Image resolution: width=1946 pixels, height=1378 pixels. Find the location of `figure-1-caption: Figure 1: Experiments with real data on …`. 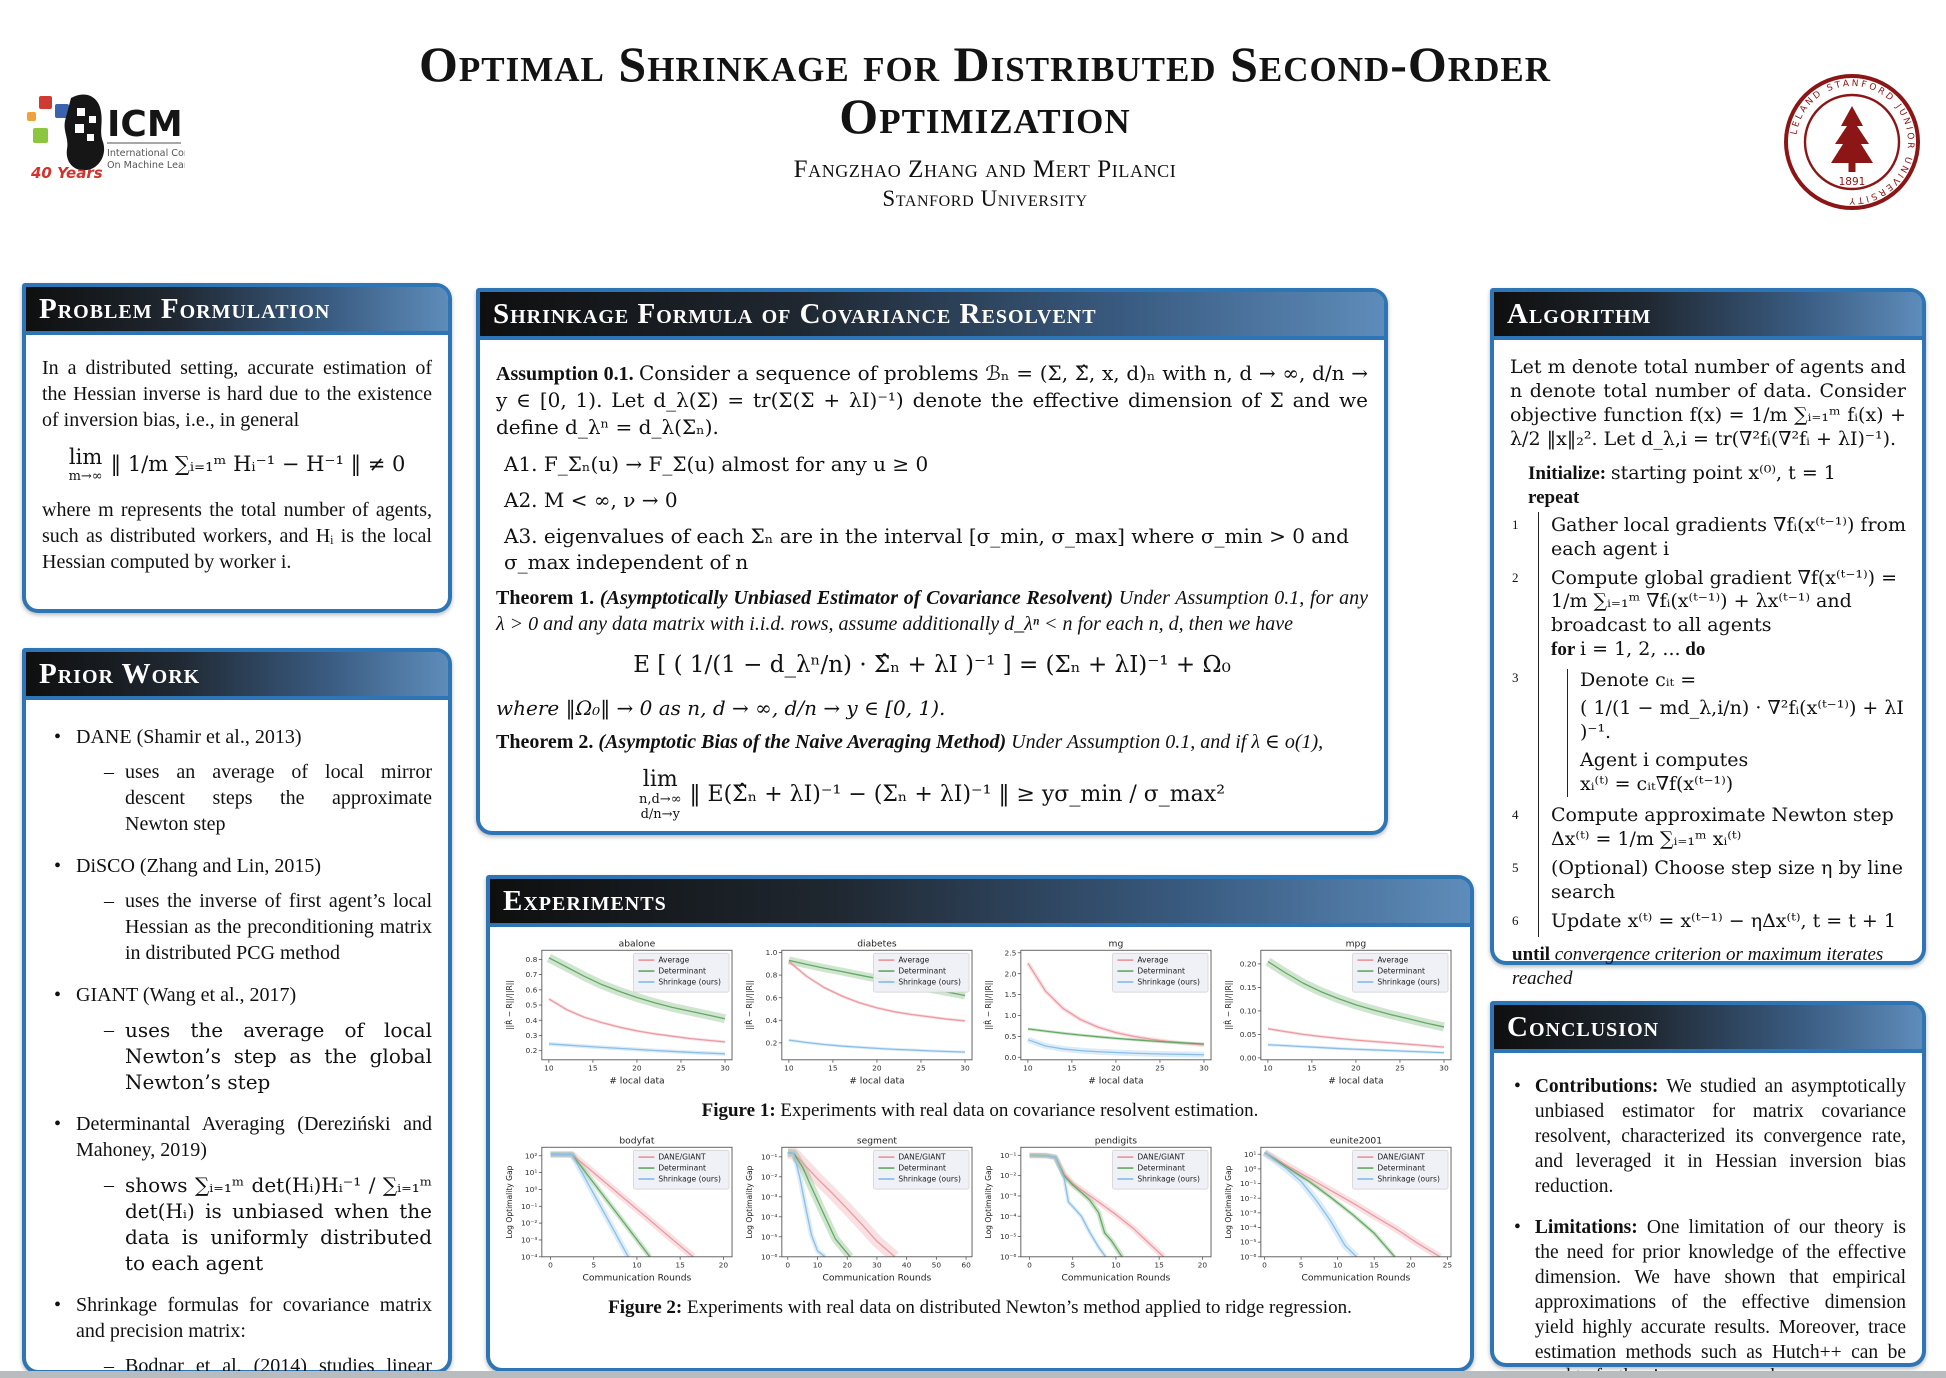

figure-1-caption: Figure 1: Experiments with real data on … is located at coordinates (980, 1111).